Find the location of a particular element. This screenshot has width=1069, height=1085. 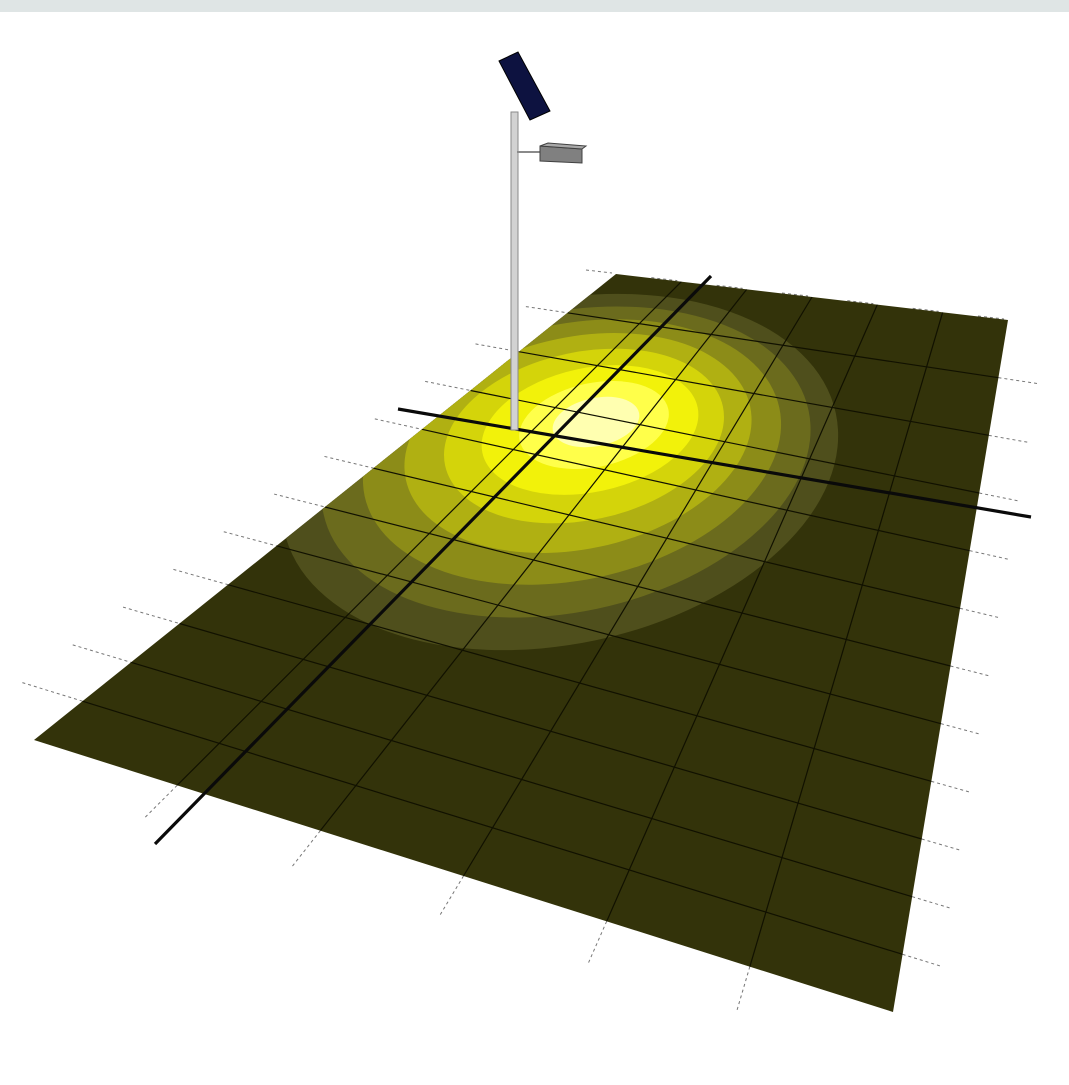

top-strip is located at coordinates (534, 6).